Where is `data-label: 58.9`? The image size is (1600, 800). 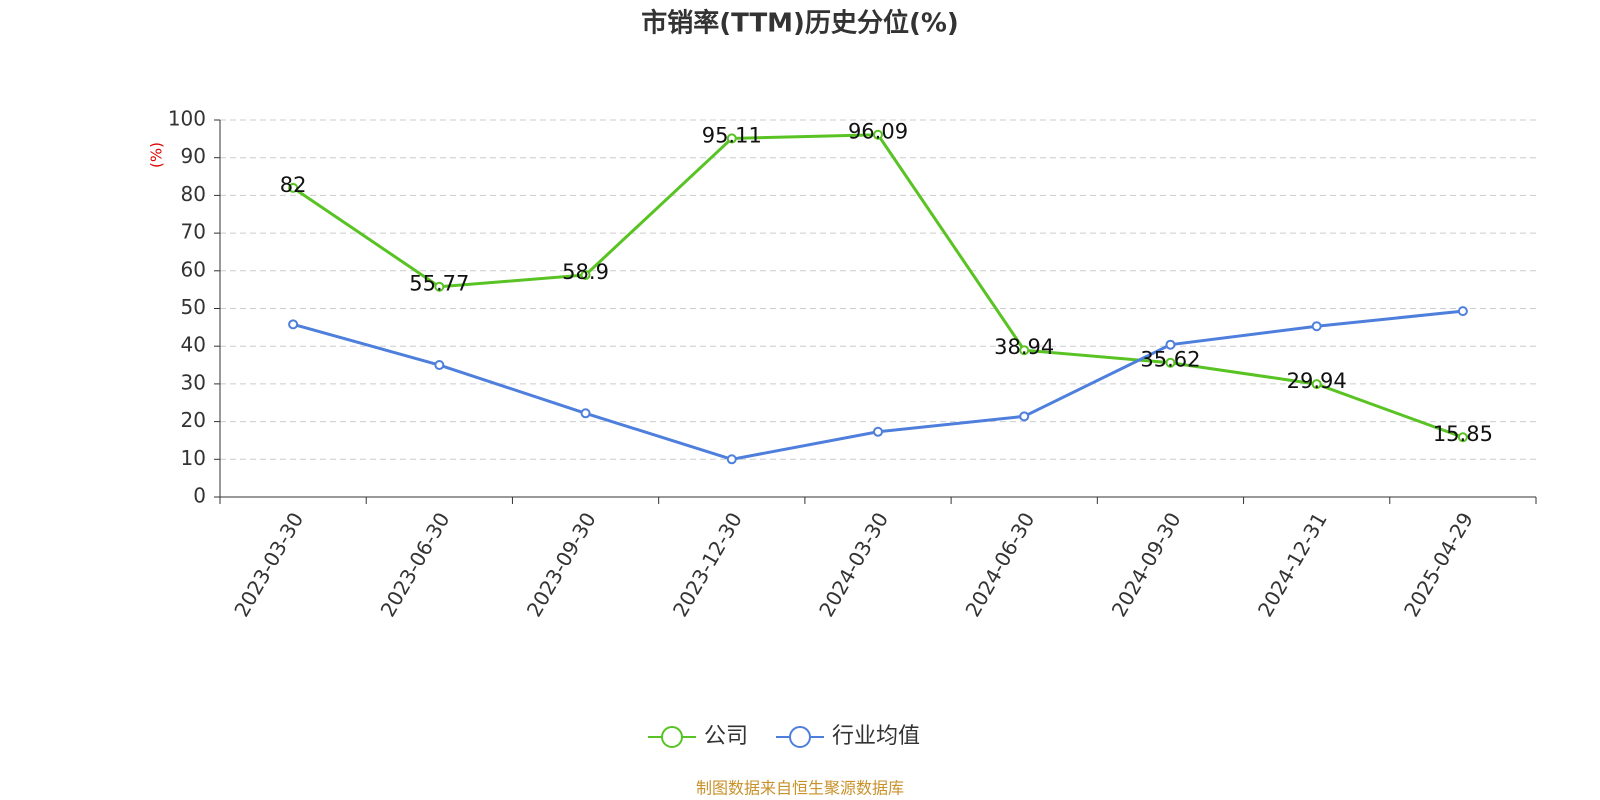
data-label: 58.9 is located at coordinates (585, 272).